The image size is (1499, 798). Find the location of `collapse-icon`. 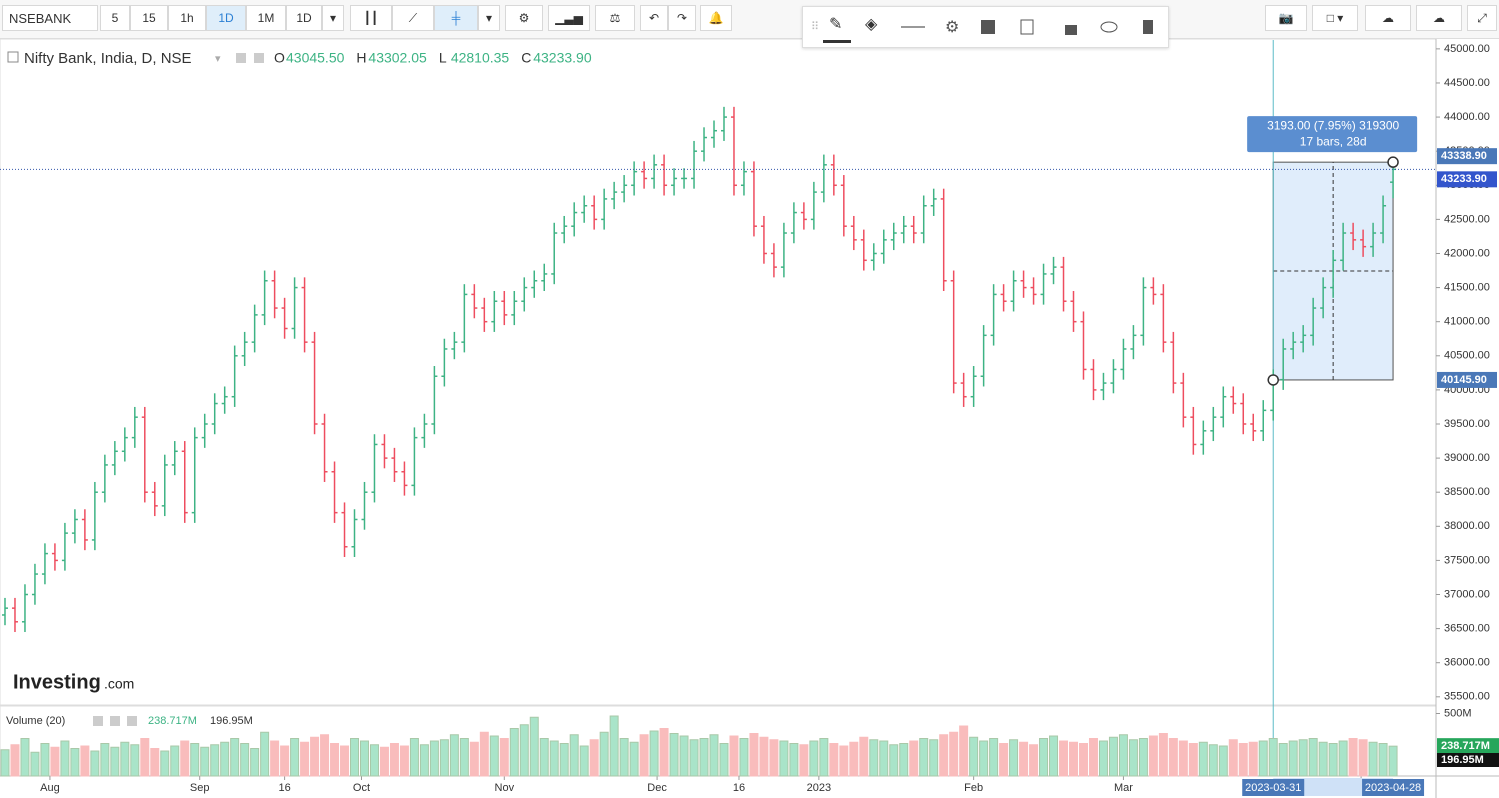

collapse-icon is located at coordinates (13, 57).